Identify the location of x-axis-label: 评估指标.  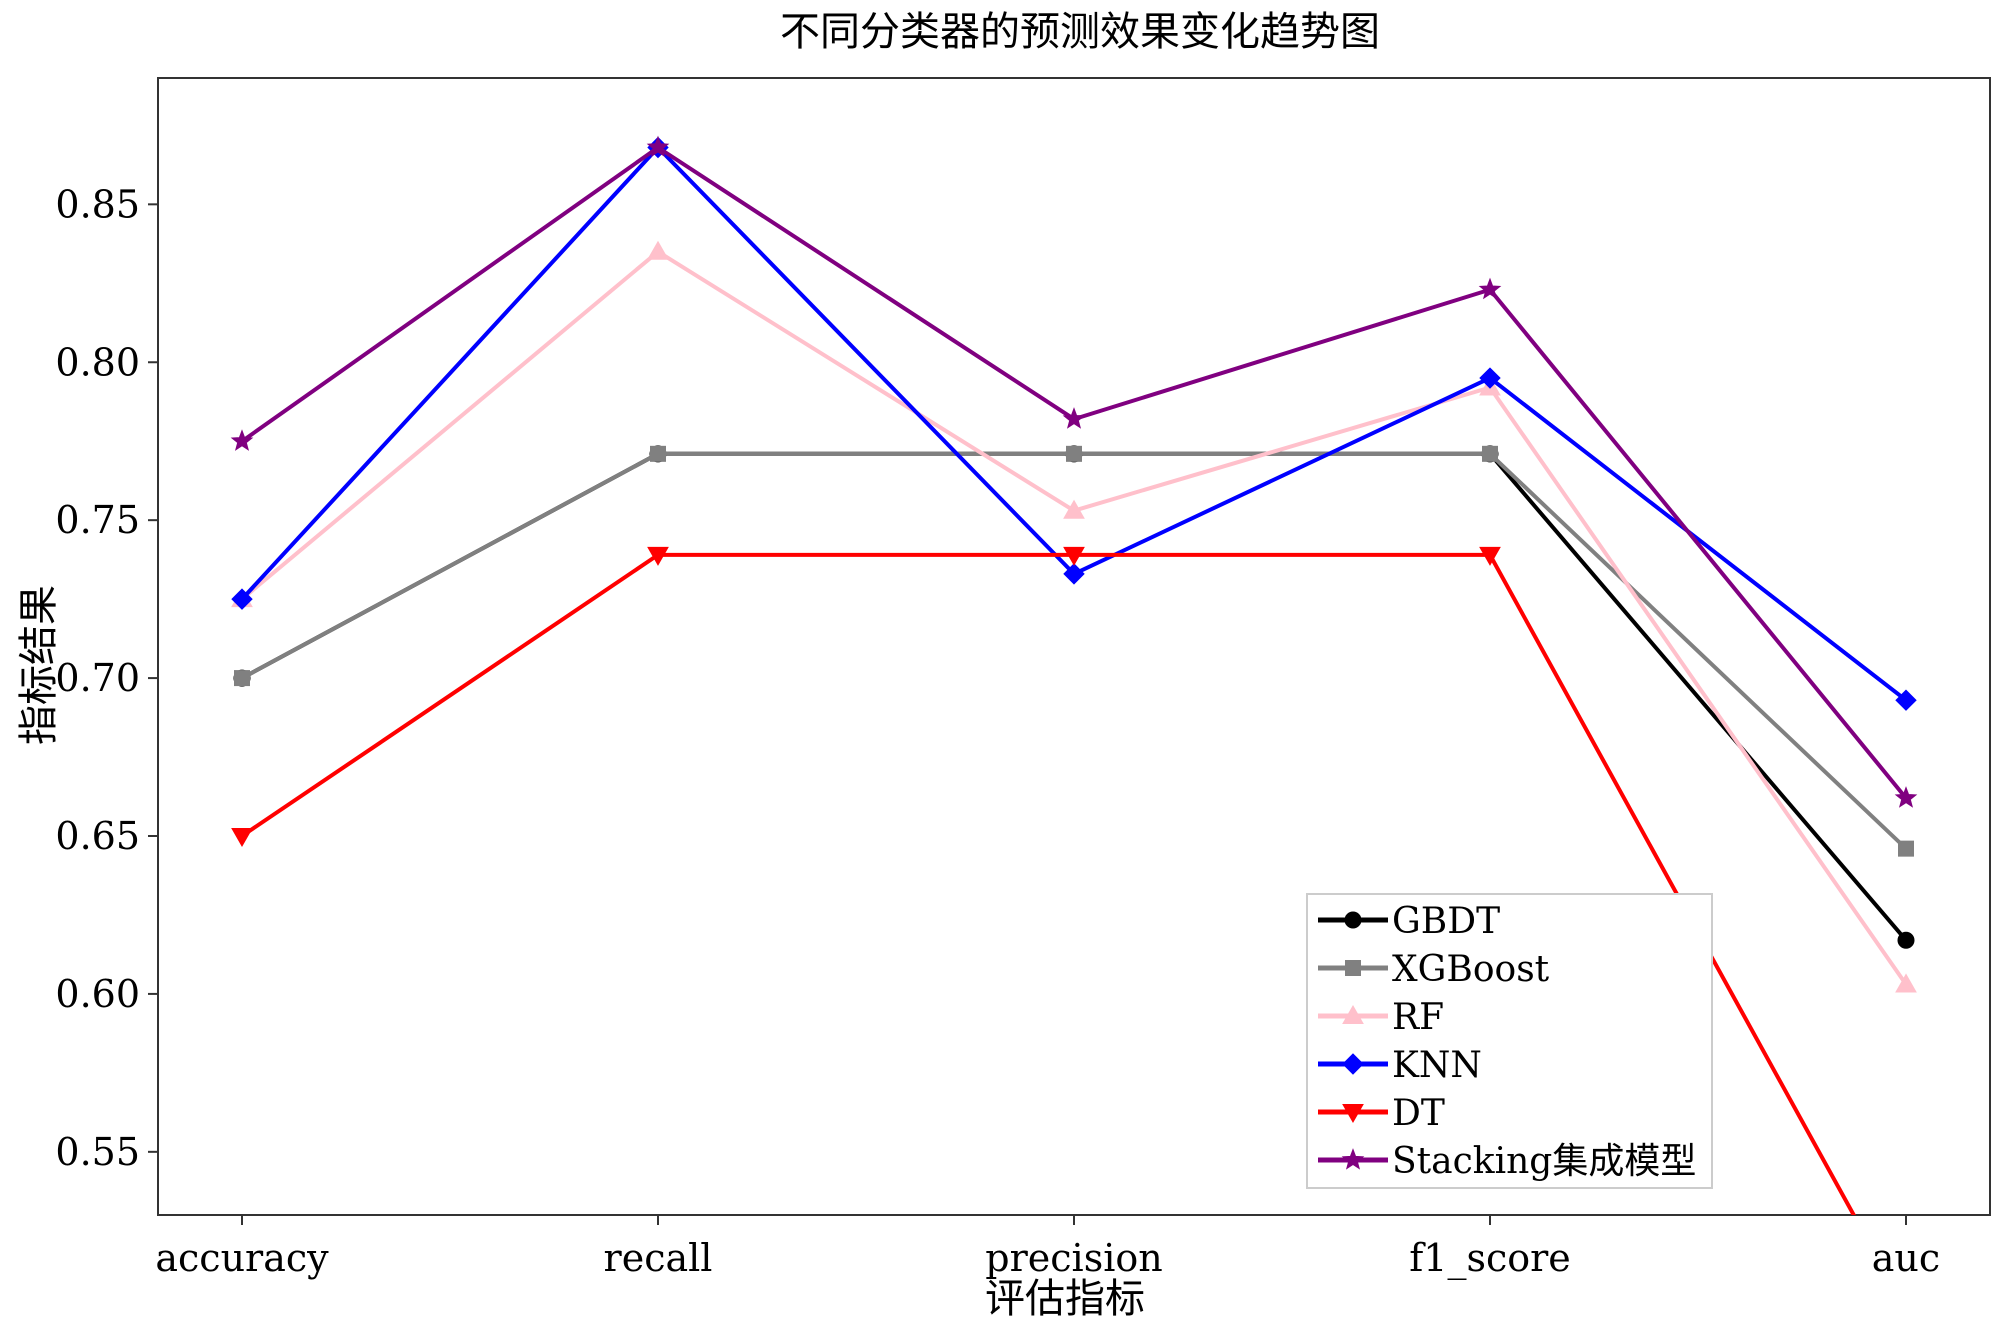
(1065, 1299).